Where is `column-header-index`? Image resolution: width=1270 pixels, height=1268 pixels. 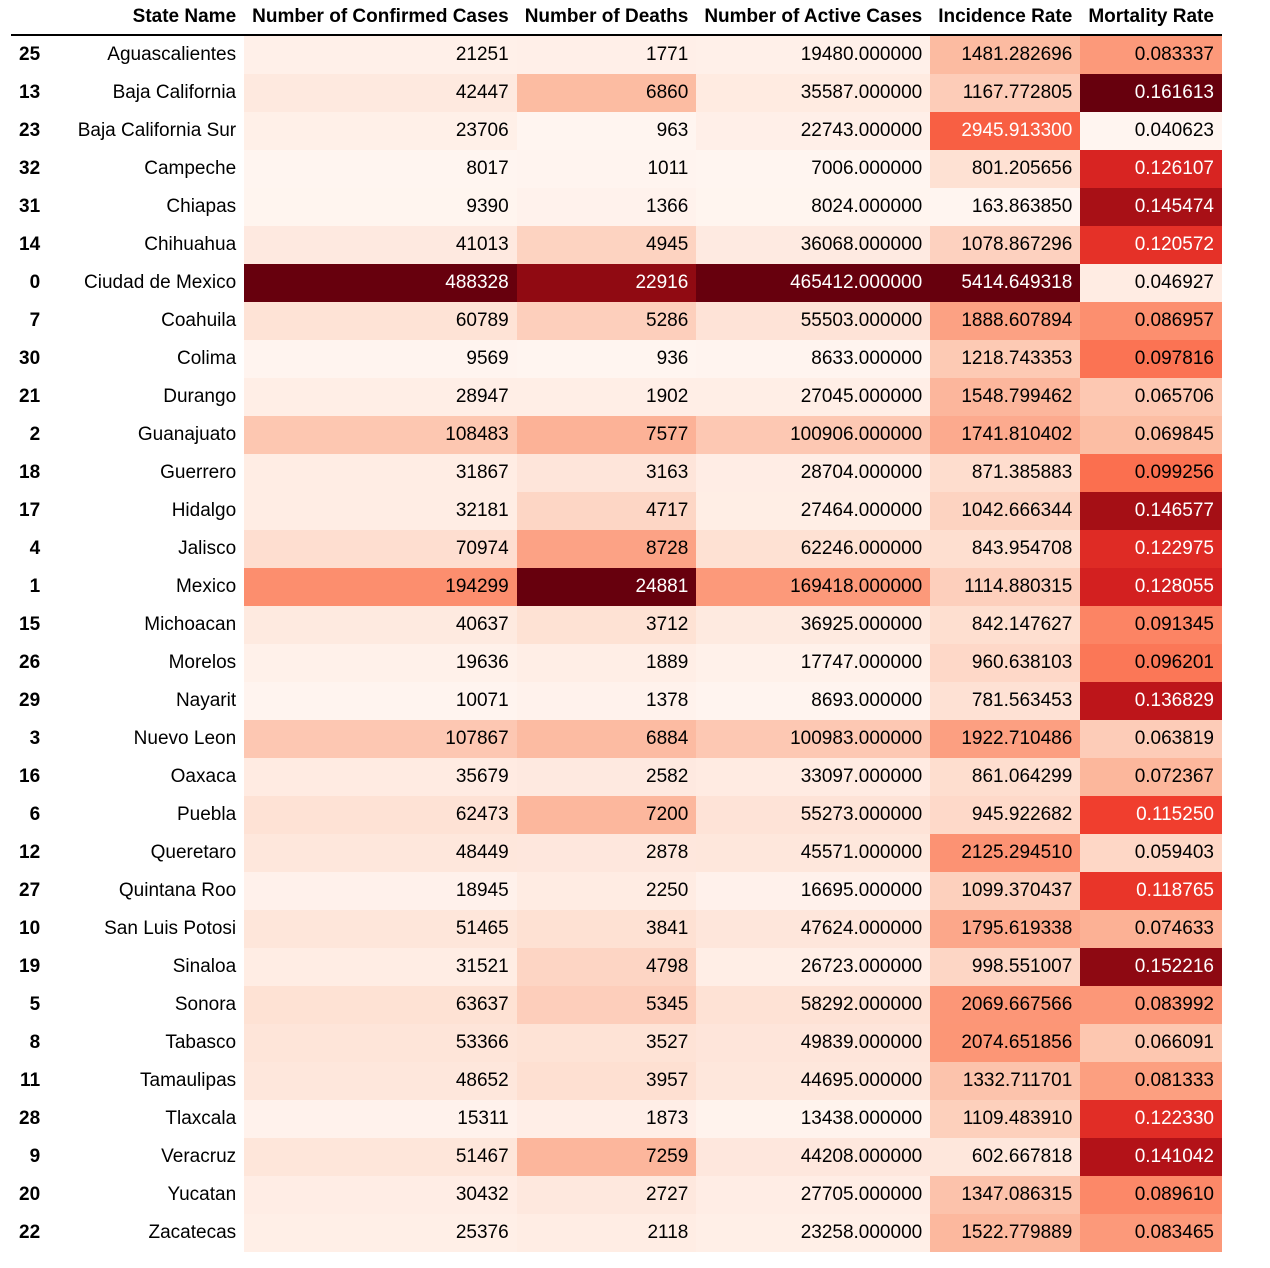
column-header-index is located at coordinates (30, 18).